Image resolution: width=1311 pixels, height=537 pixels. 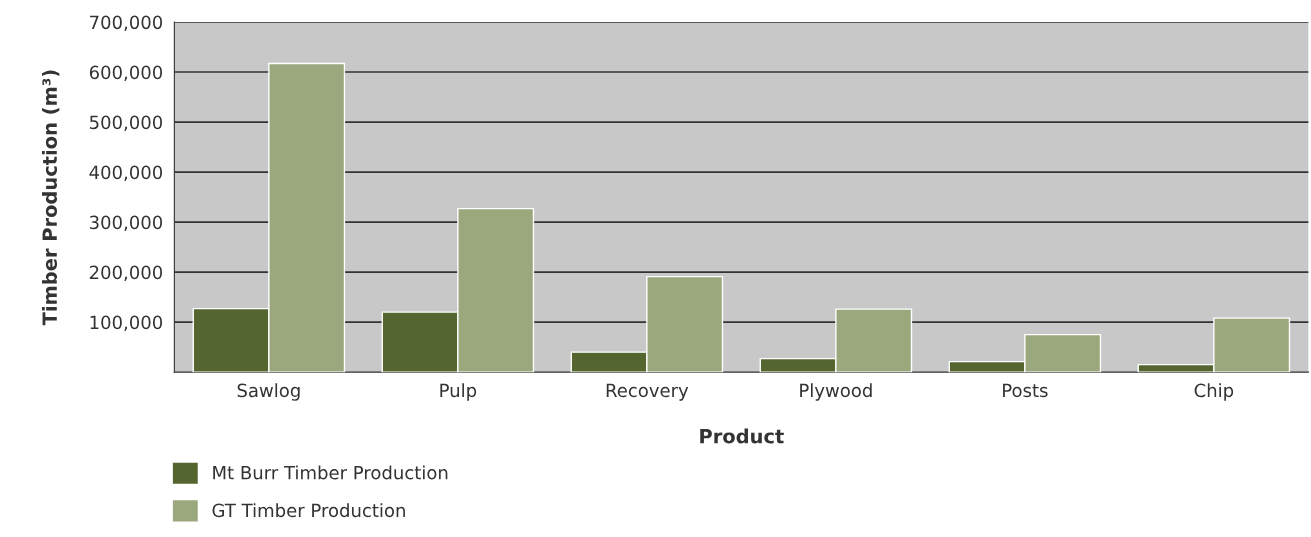 What do you see at coordinates (126, 173) in the screenshot?
I see `y-tick-label: 400,000` at bounding box center [126, 173].